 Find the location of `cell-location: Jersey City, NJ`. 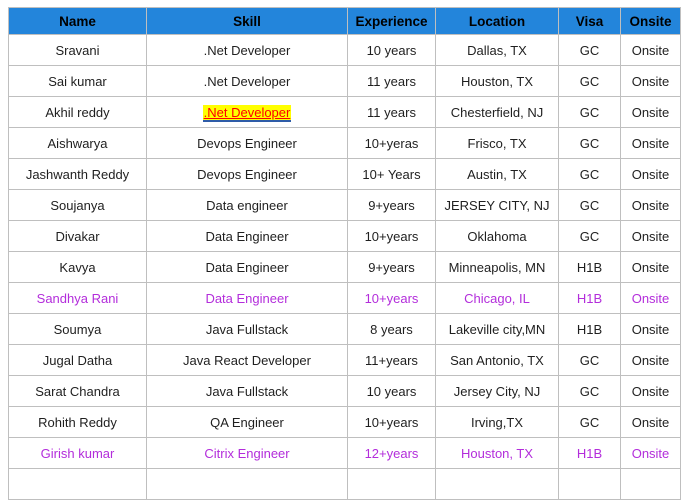

cell-location: Jersey City, NJ is located at coordinates (497, 391).